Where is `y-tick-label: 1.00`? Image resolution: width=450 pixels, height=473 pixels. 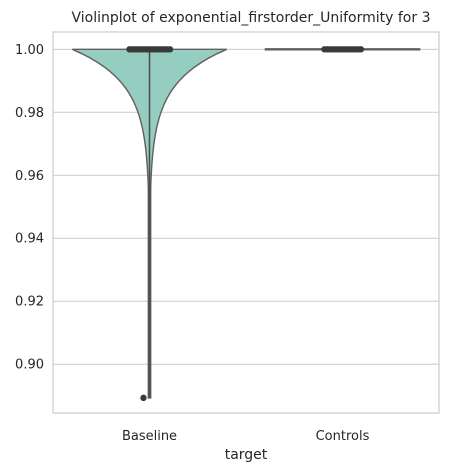 y-tick-label: 1.00 is located at coordinates (29, 50).